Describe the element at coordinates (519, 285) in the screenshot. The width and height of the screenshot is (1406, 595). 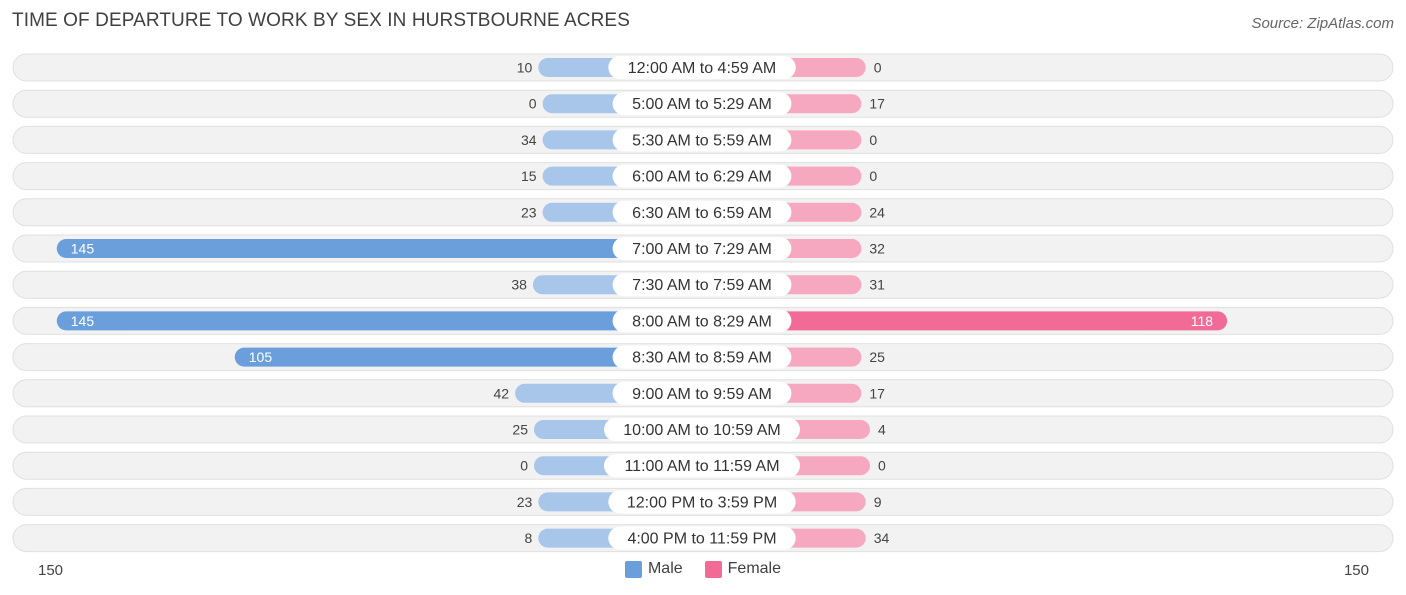
I see `value-label-male: 38` at that location.